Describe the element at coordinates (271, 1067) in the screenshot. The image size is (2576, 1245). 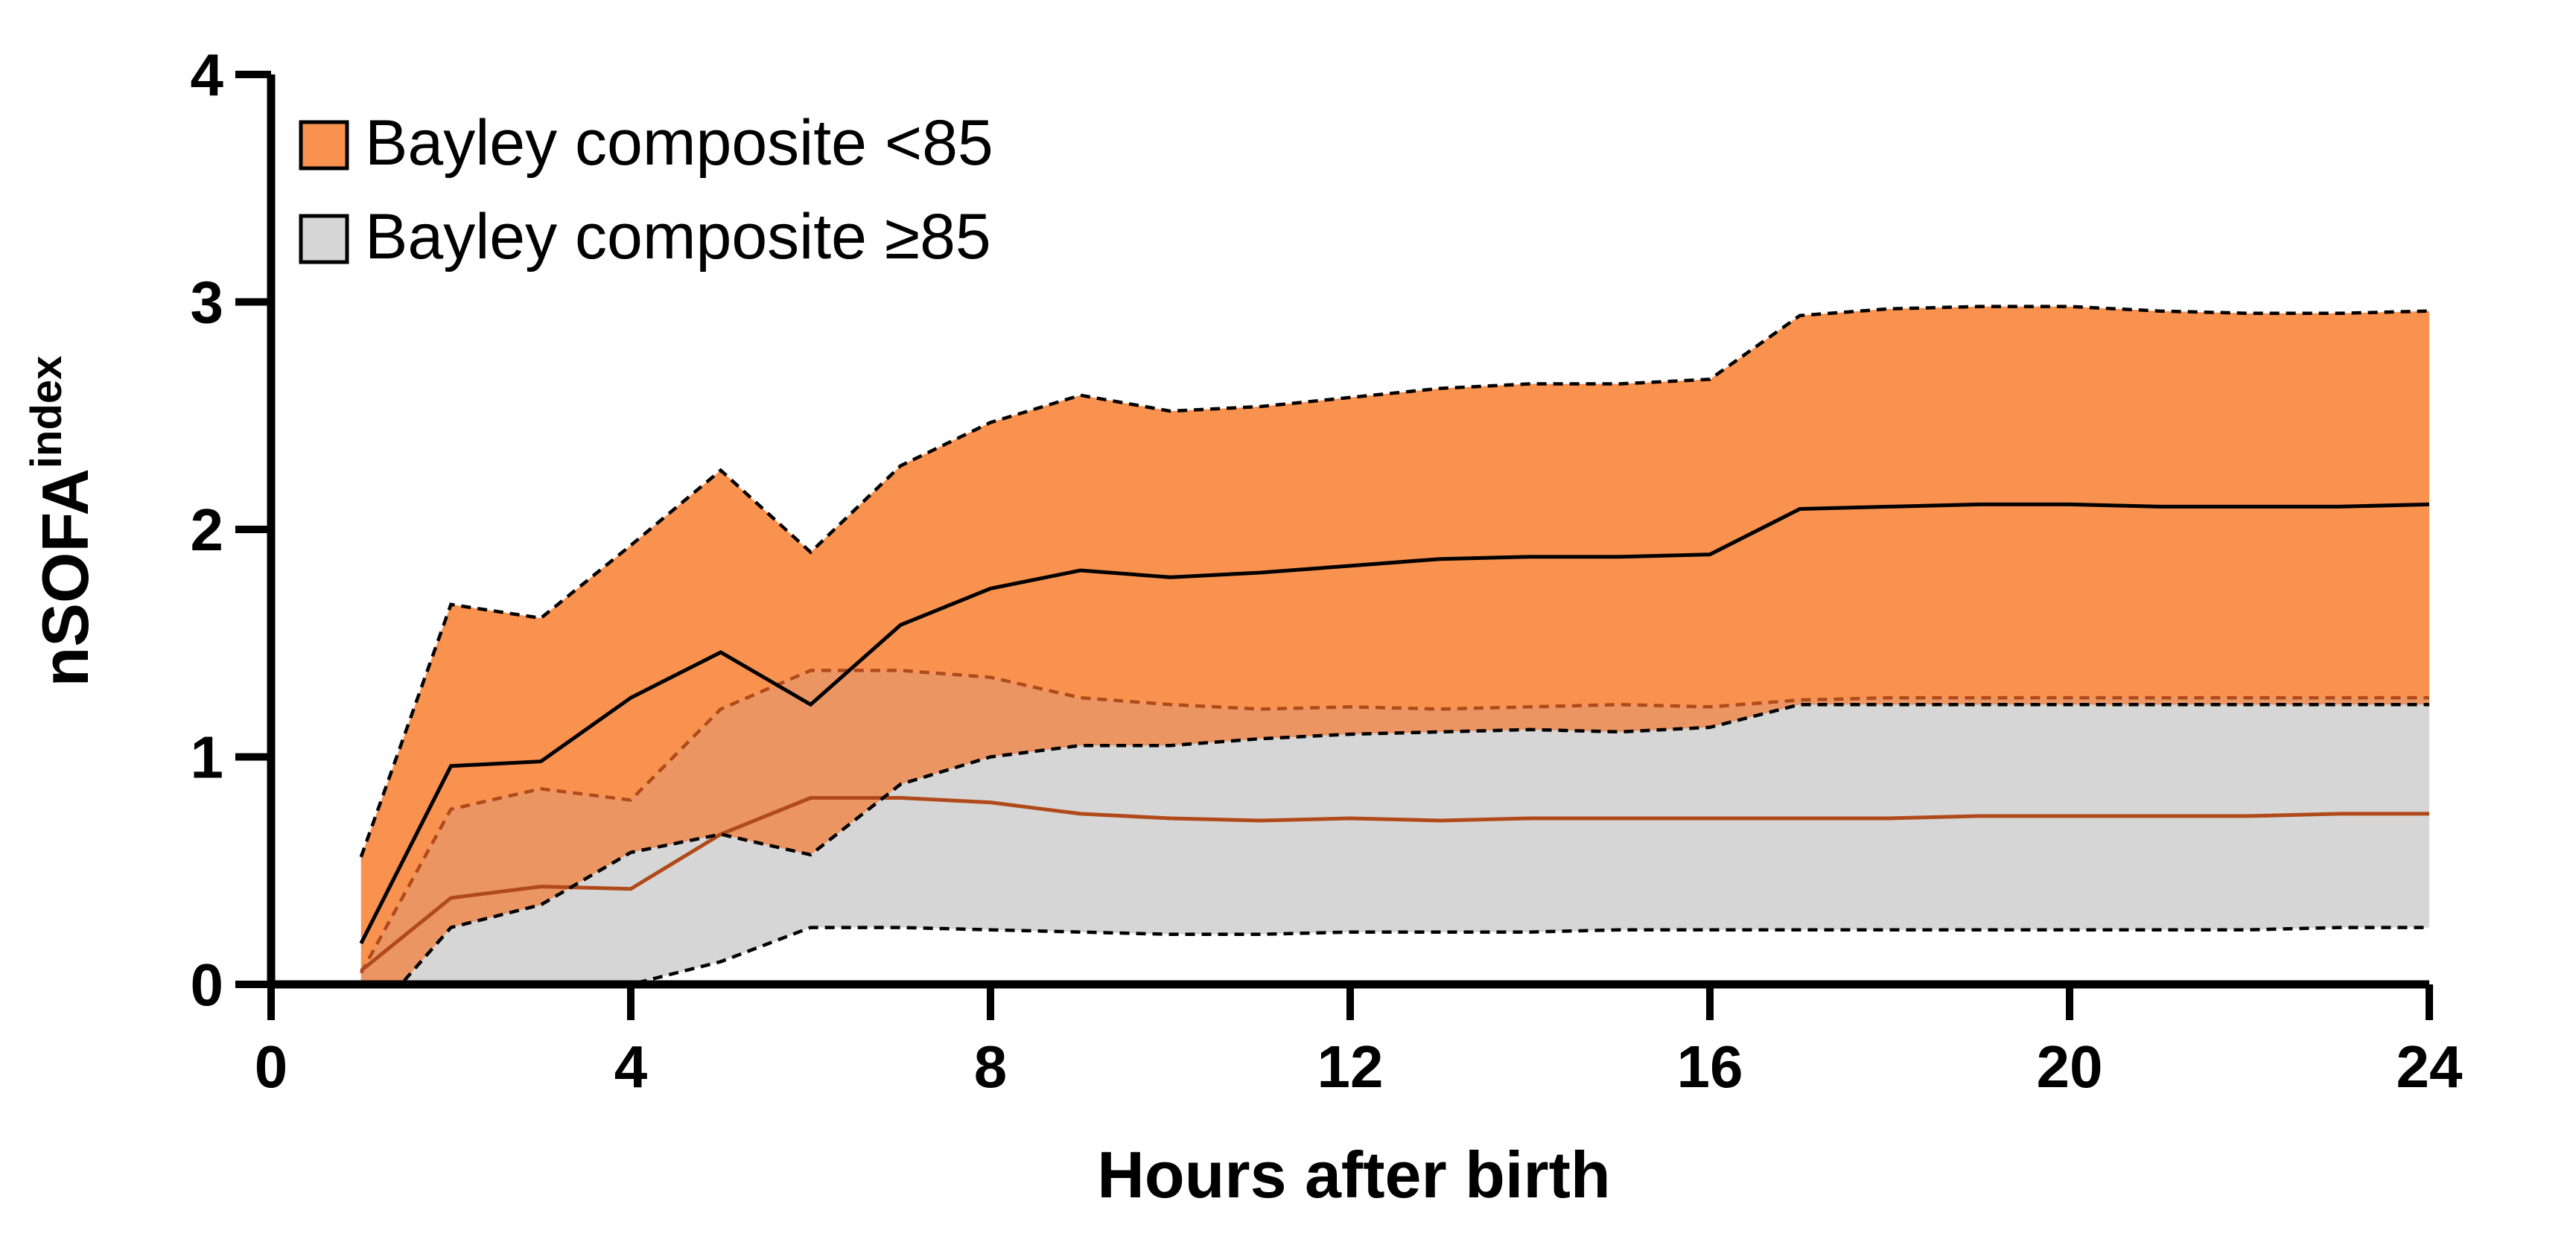
I see `x-tick-label: 0` at that location.